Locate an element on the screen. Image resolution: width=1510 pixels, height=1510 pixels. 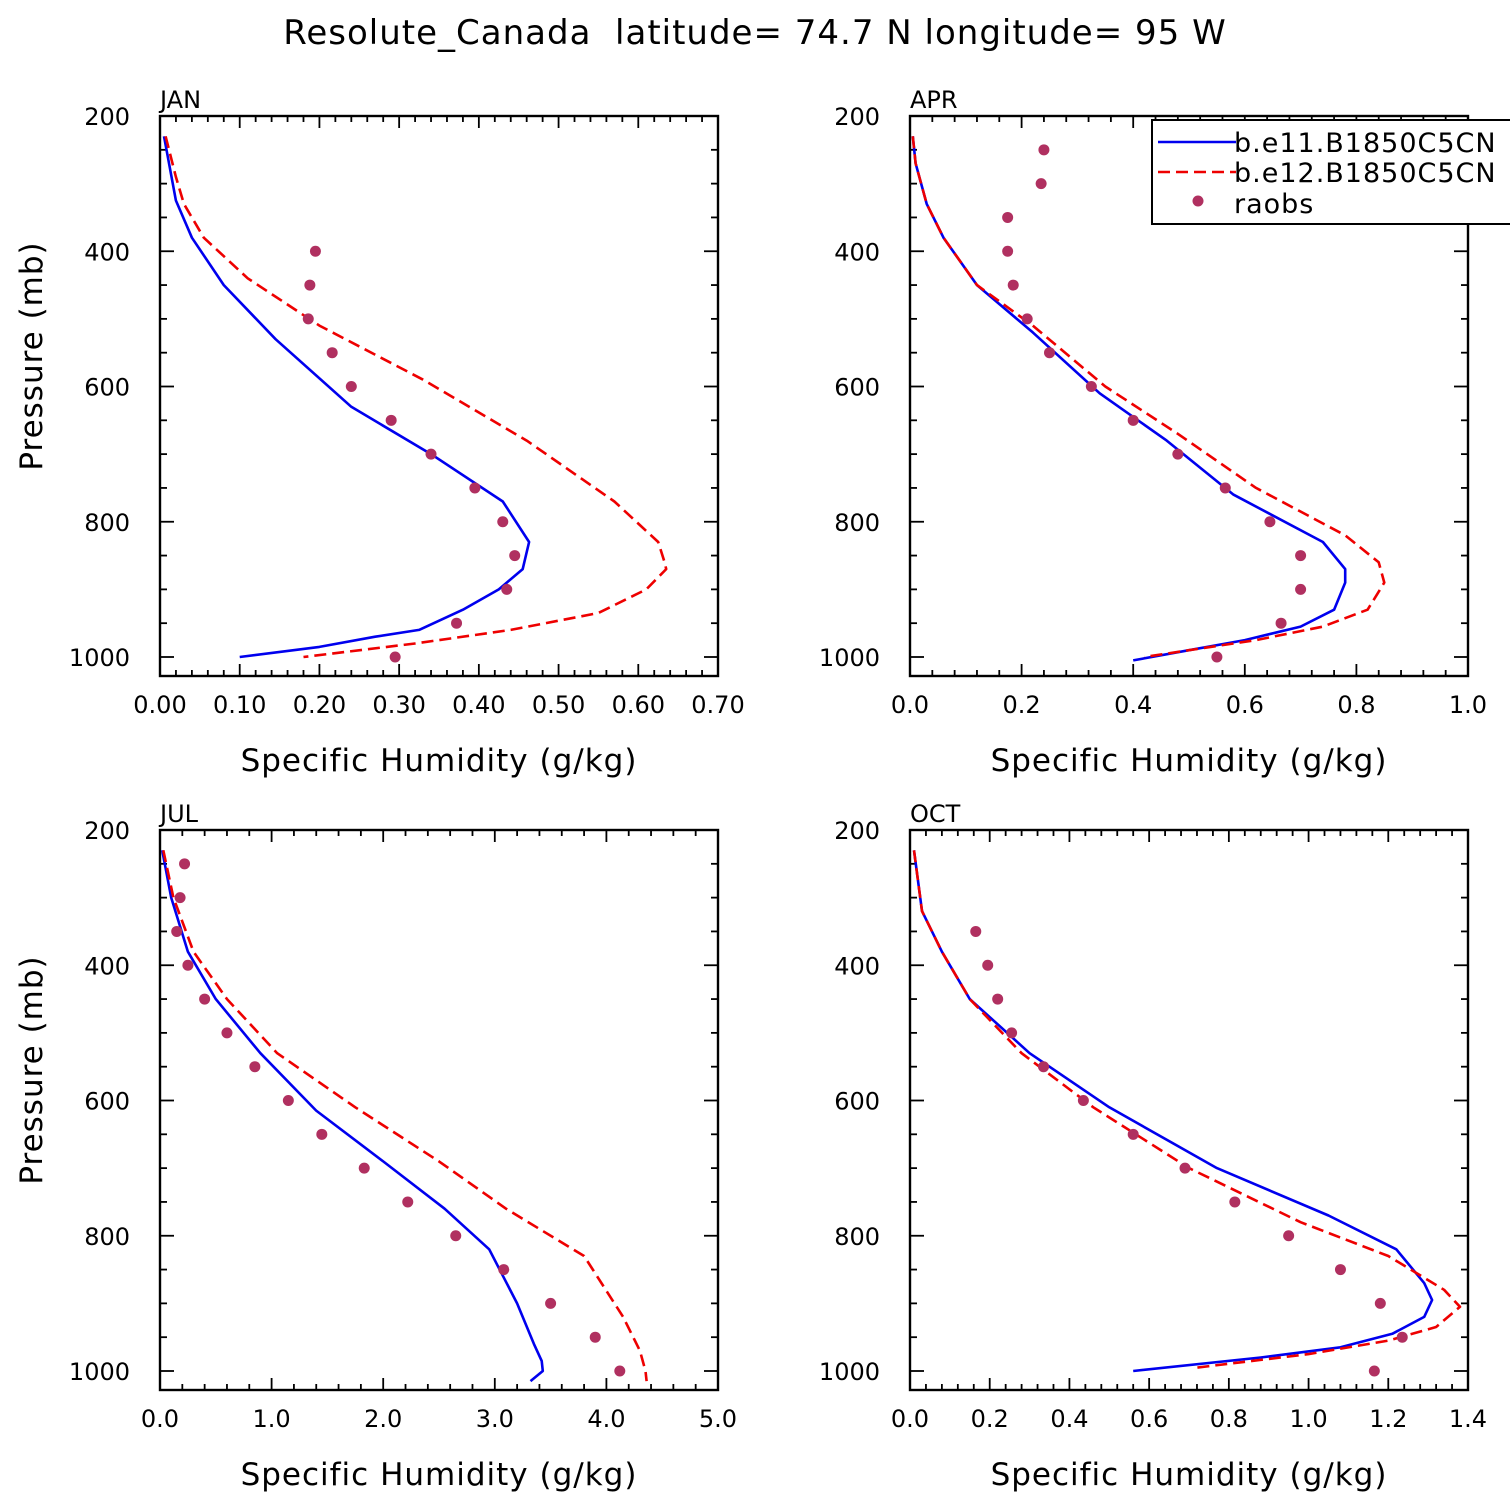
x-tick-label: 2.0 is located at coordinates (383, 1419).